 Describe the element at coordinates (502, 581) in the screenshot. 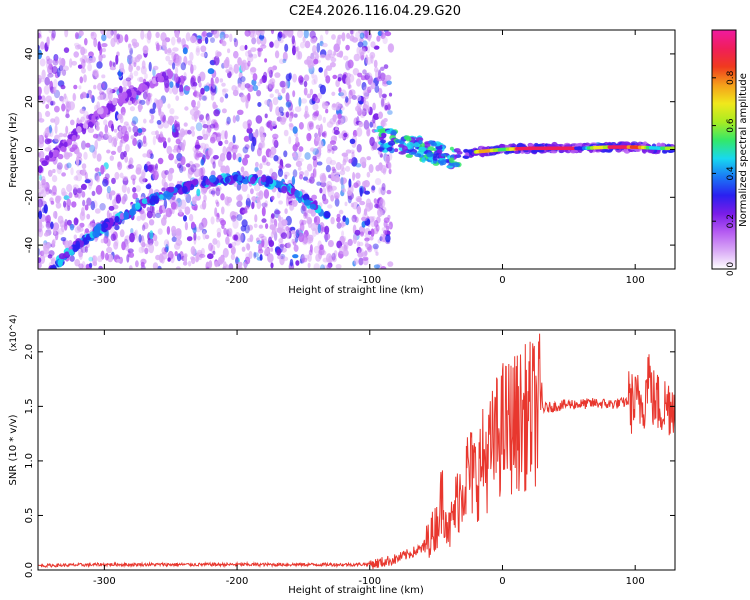

I see `x-tick-label: 0` at that location.